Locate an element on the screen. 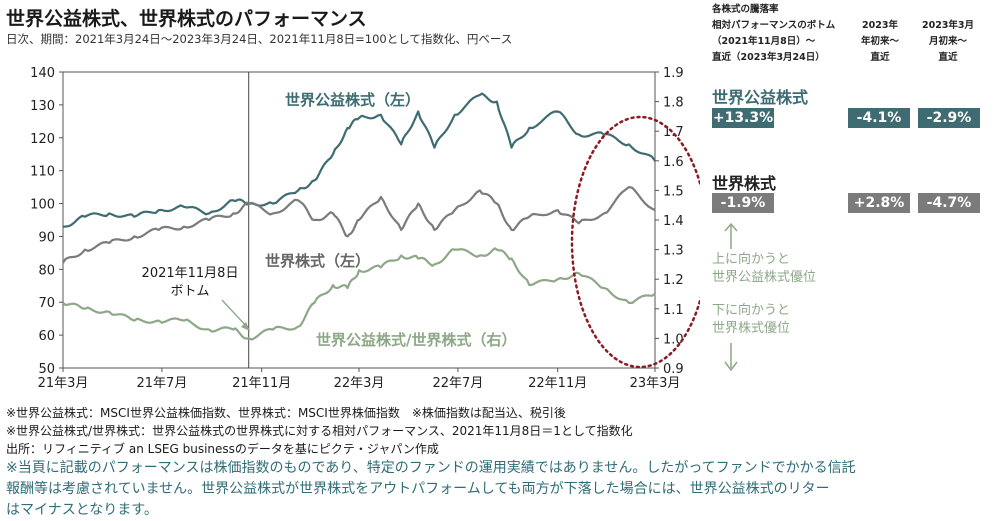  value-badge: -1.9% is located at coordinates (743, 203).